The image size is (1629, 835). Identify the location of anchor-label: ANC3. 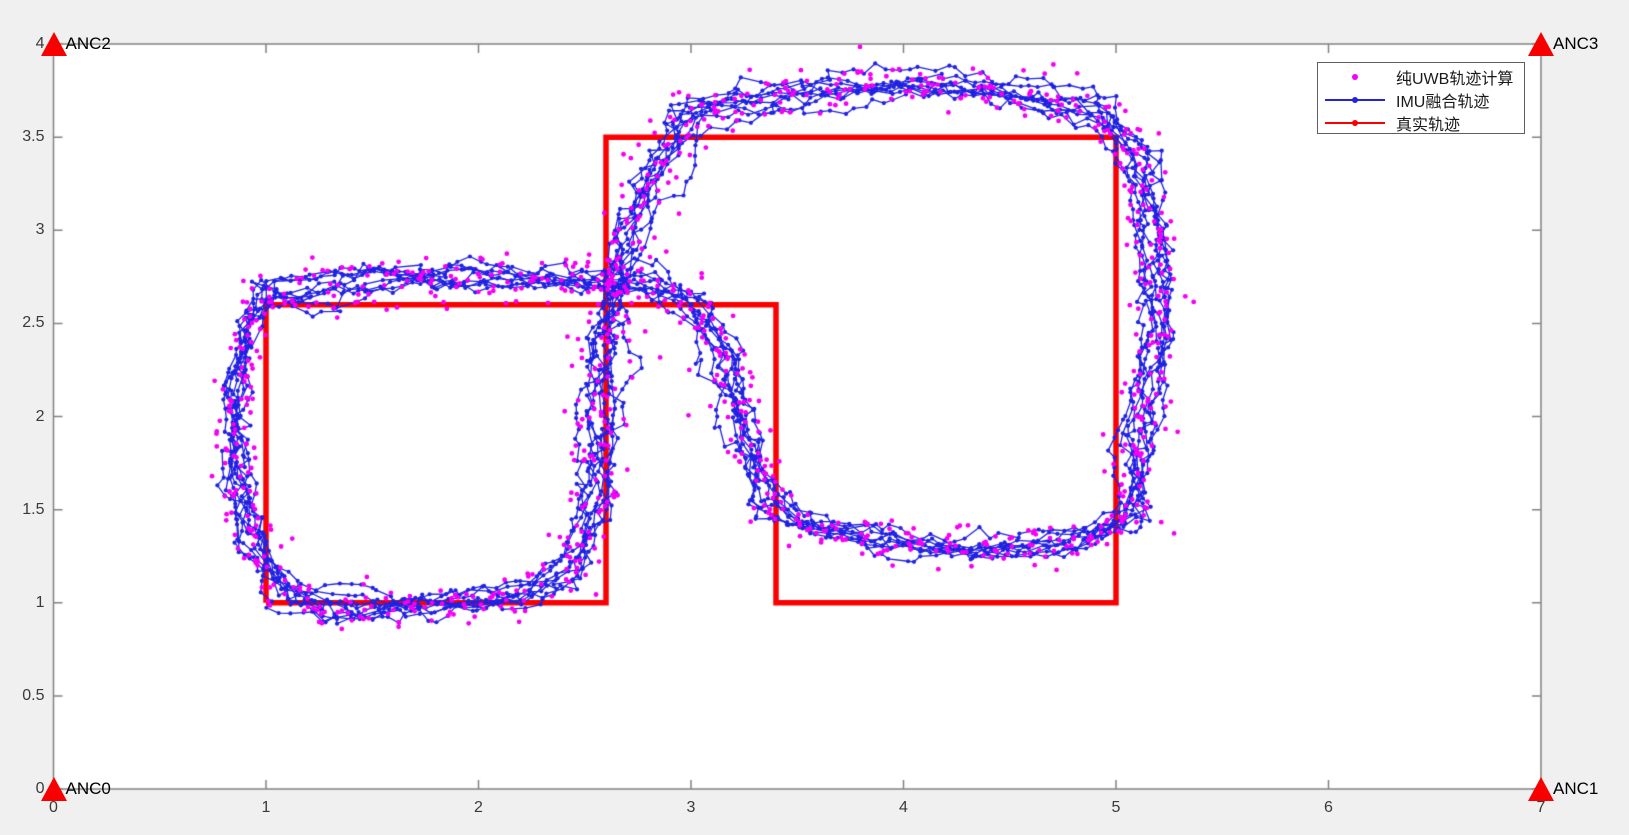
(1576, 43).